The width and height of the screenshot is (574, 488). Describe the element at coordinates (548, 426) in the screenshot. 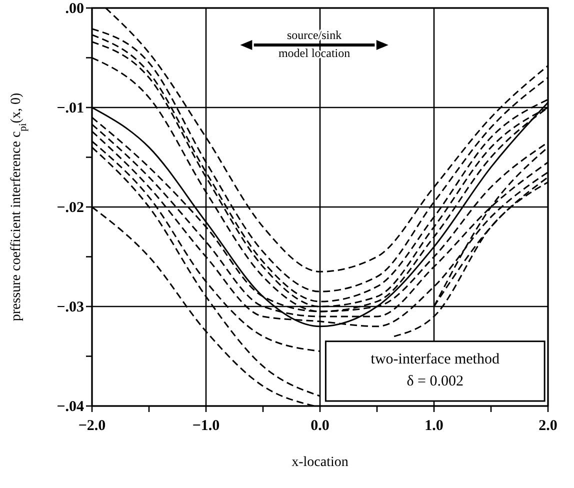

I see `x-tick-label: 2.0` at that location.